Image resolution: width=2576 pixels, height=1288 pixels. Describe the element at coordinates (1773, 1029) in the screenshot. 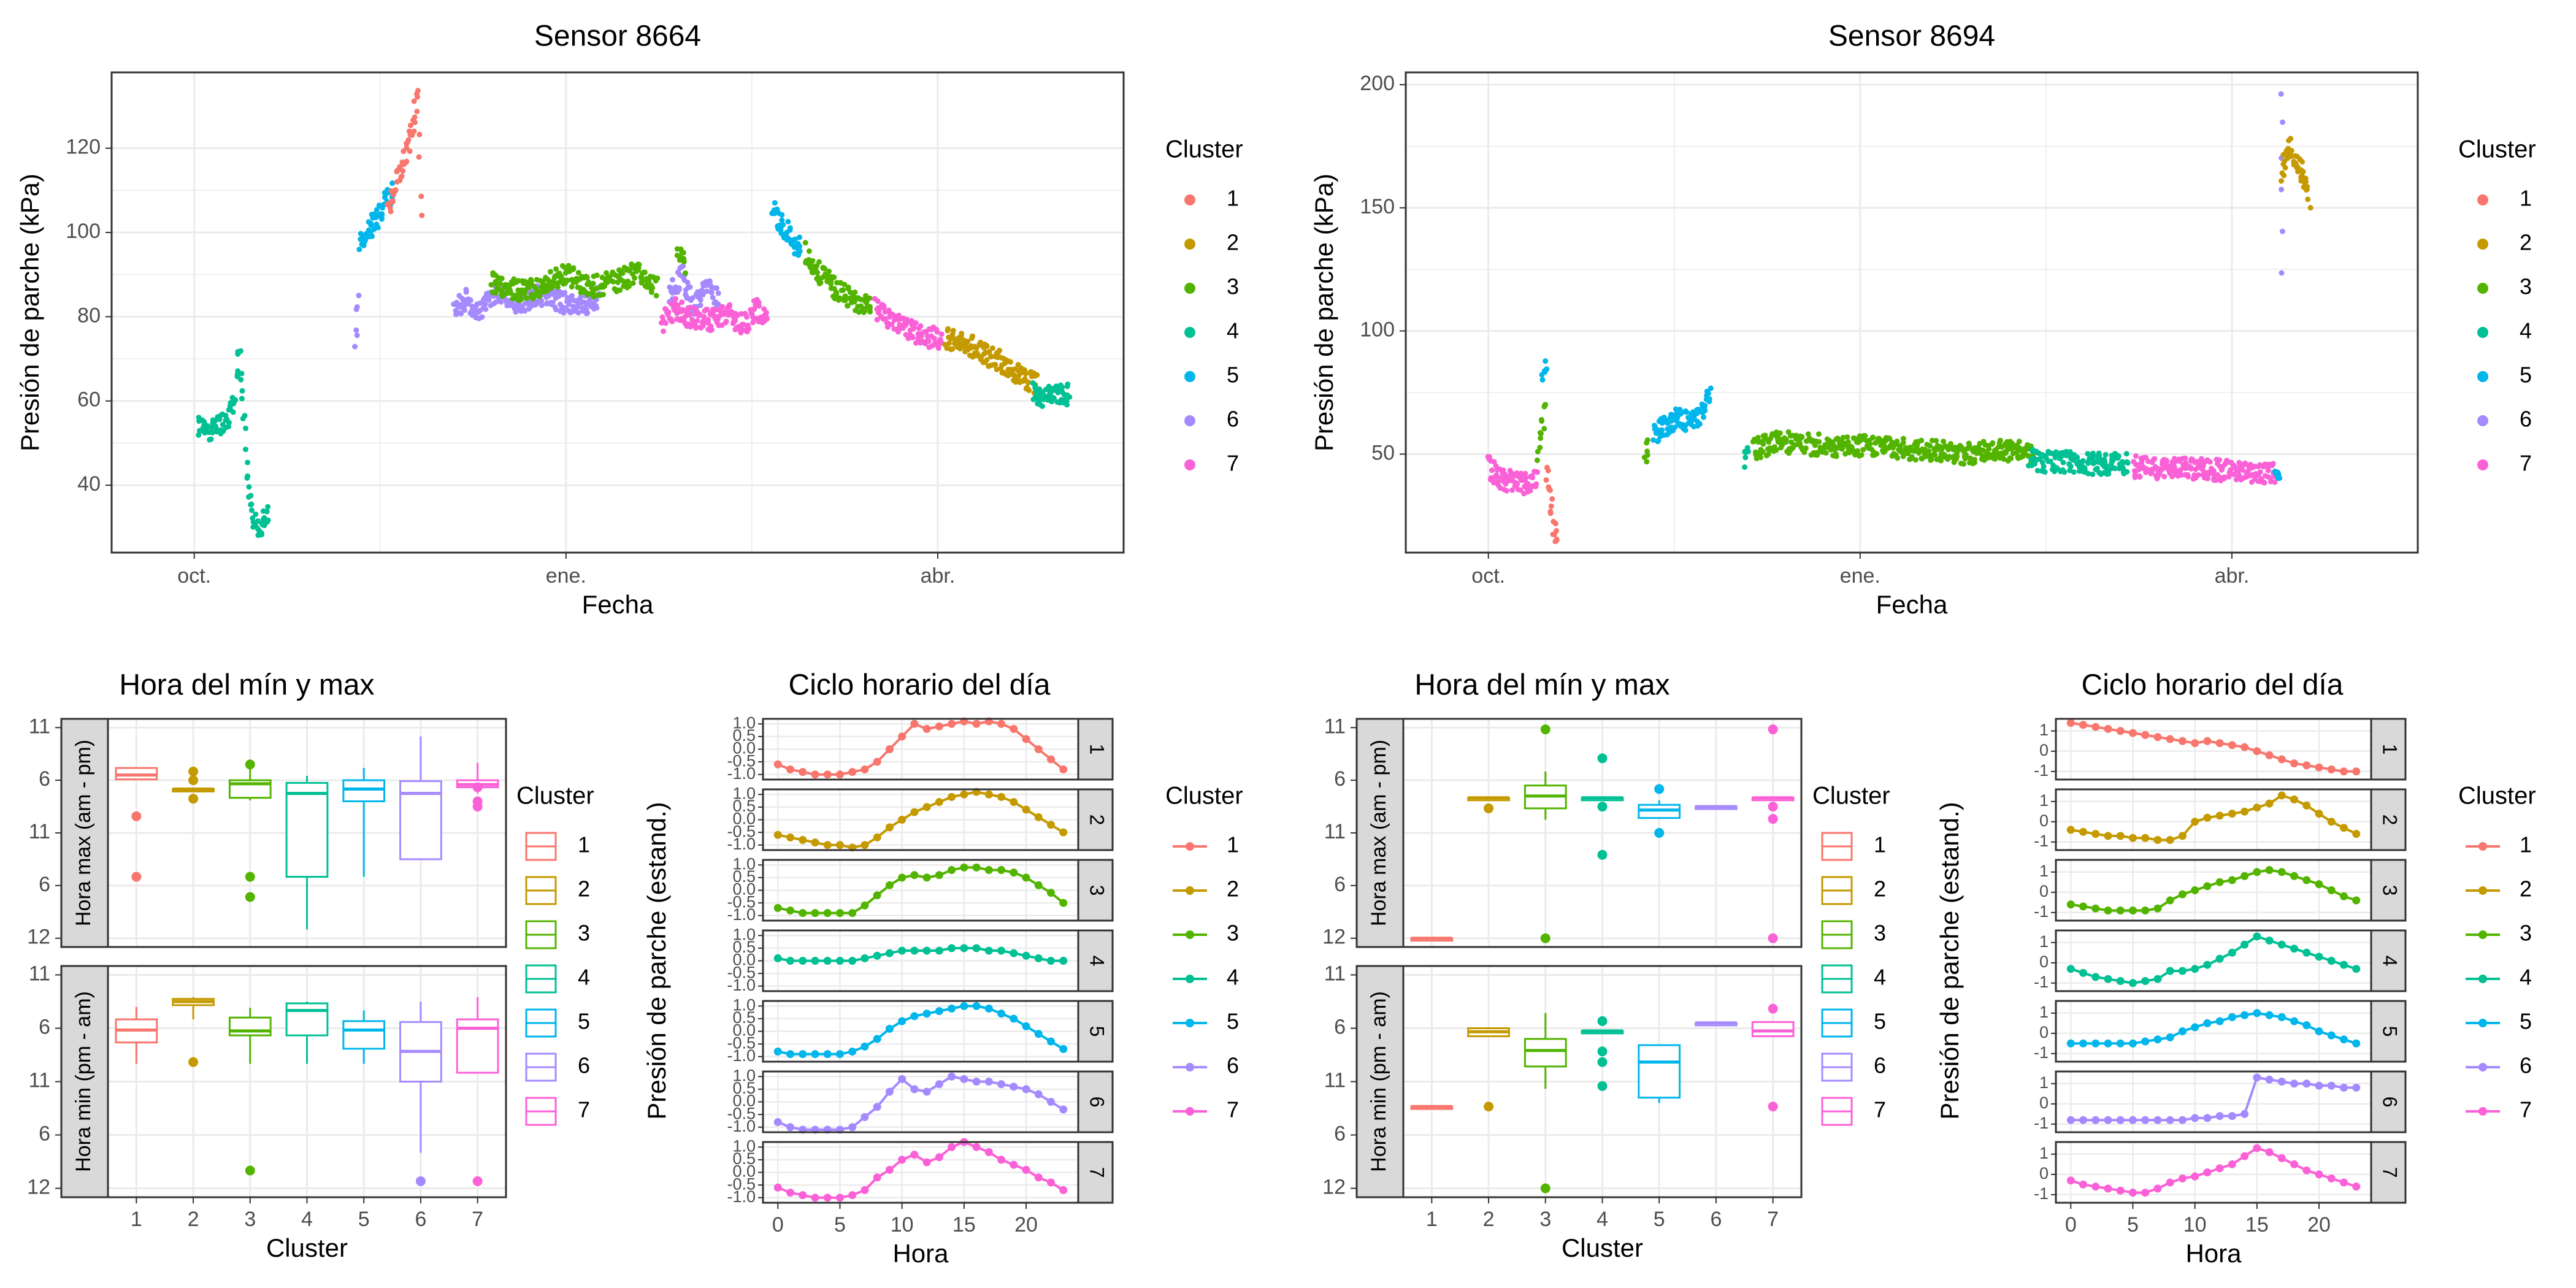

I see `box-body` at that location.